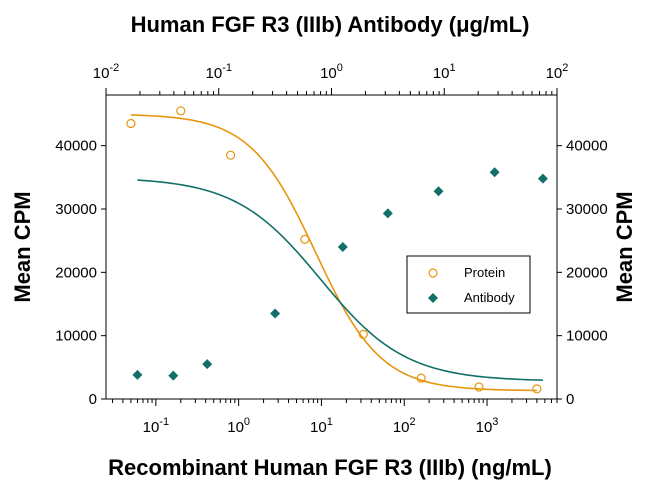 The image size is (650, 490). Describe the element at coordinates (433, 298) in the screenshot. I see `legend-antibody-marker` at that location.